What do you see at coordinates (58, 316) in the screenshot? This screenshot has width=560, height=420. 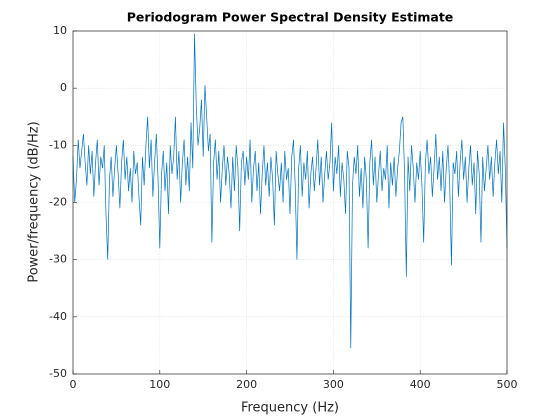 I see `y-tick-label: -40` at bounding box center [58, 316].